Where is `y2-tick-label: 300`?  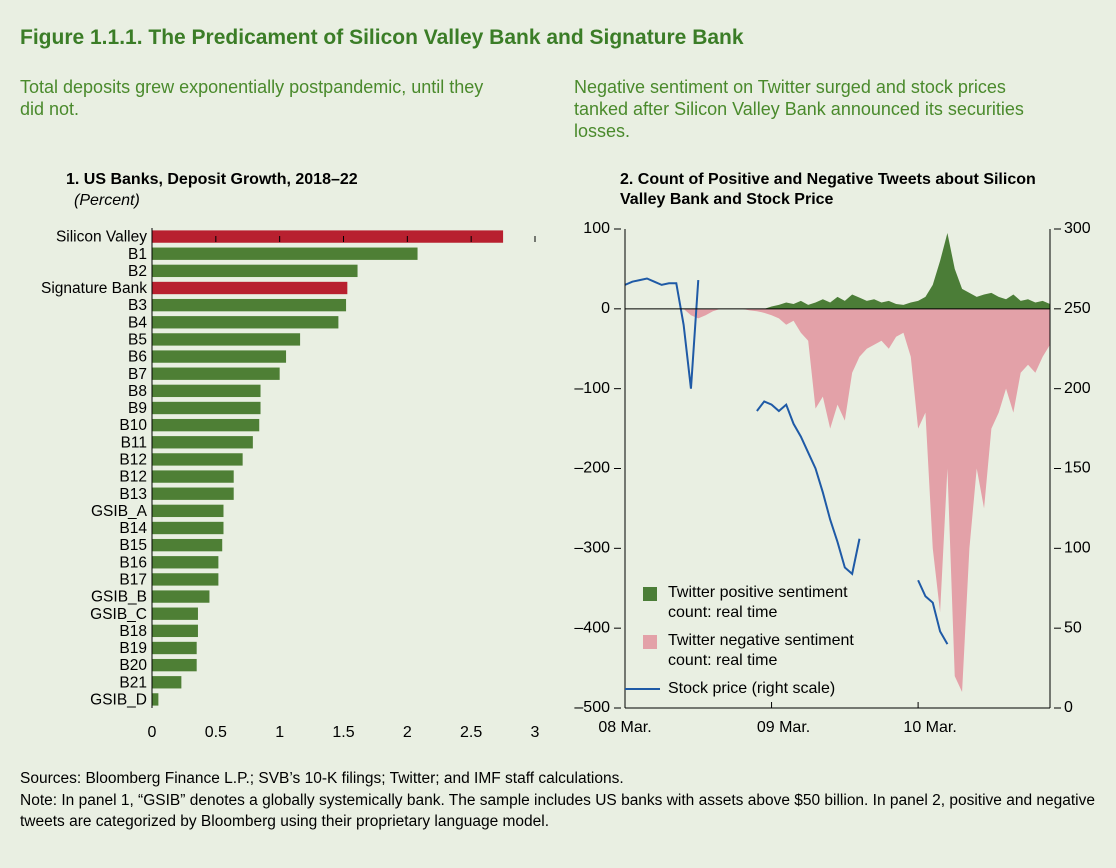
y2-tick-label: 300 is located at coordinates (1077, 228).